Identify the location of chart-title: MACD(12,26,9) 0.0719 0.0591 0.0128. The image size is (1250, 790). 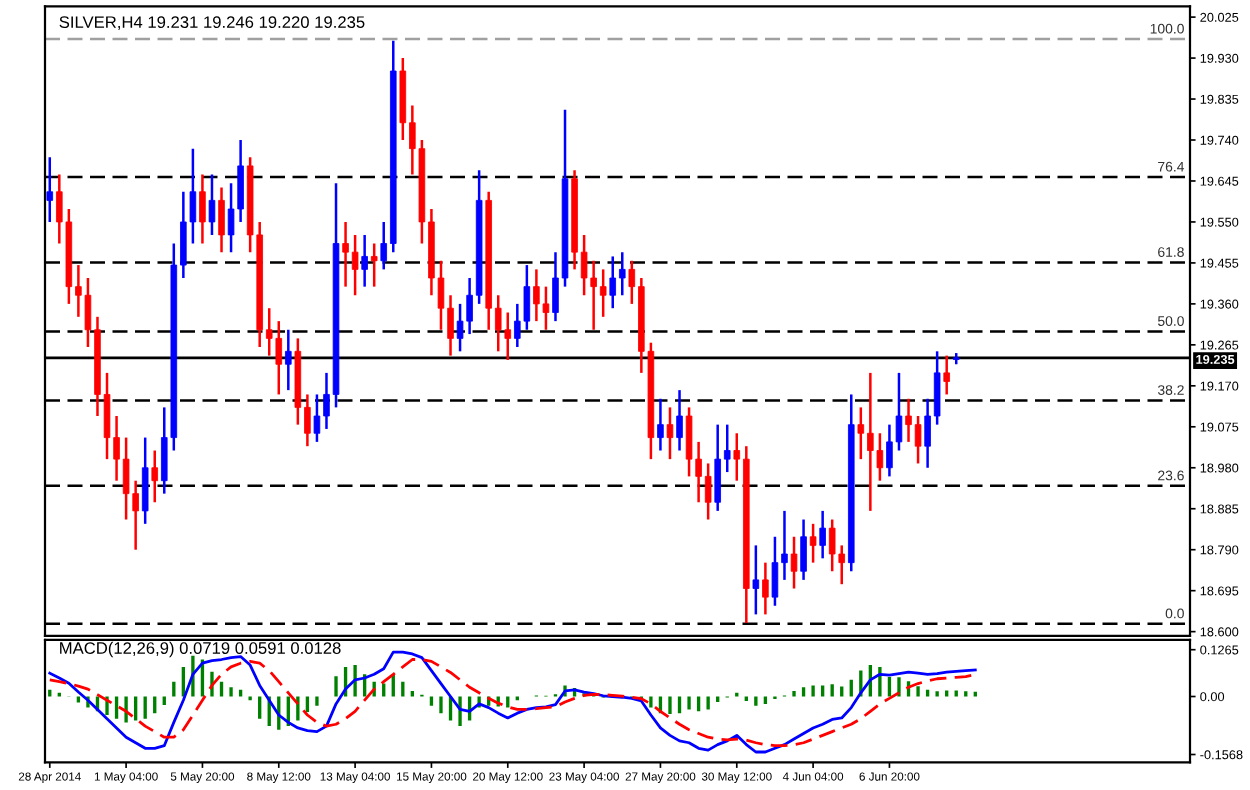
(200, 649).